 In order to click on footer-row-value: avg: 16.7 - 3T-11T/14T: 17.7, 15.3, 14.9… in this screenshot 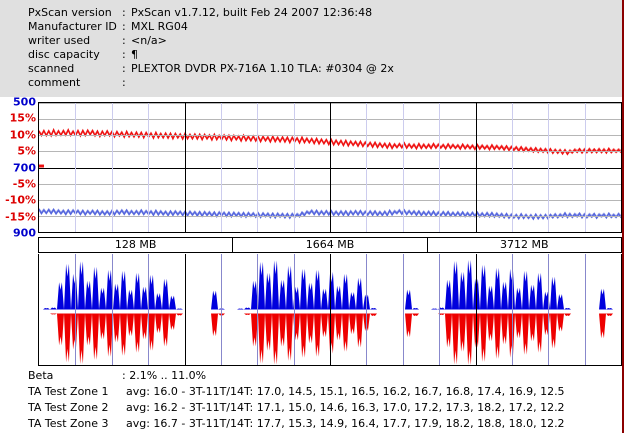, I will do `click(345, 423)`.